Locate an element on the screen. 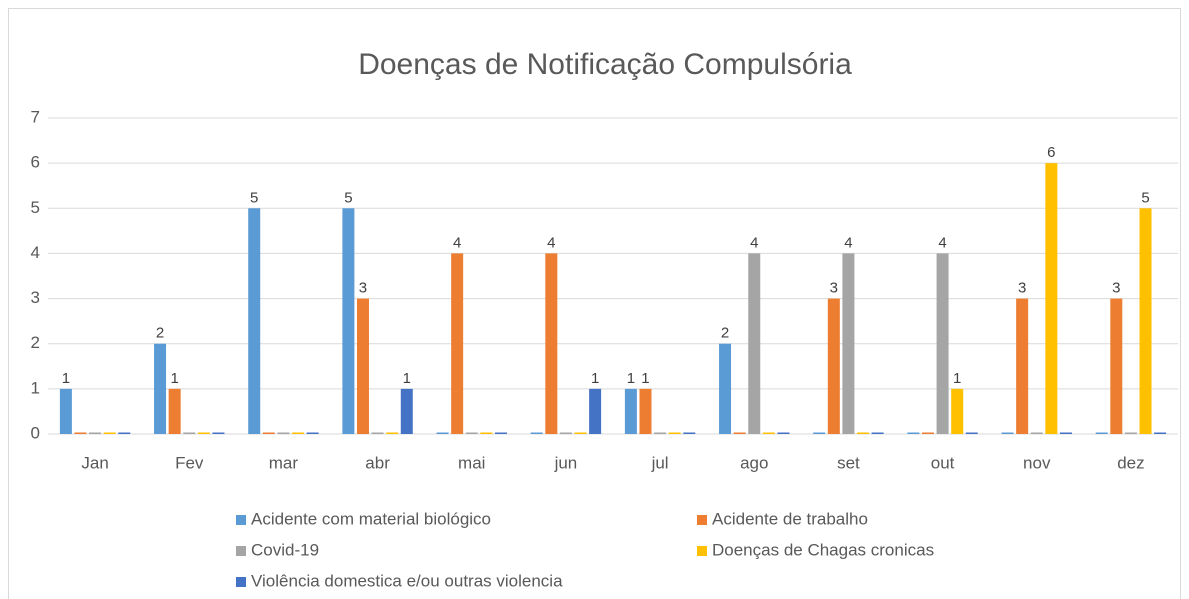 This screenshot has height=599, width=1189. legend-label: Doenças de Chagas cronicas is located at coordinates (823, 549).